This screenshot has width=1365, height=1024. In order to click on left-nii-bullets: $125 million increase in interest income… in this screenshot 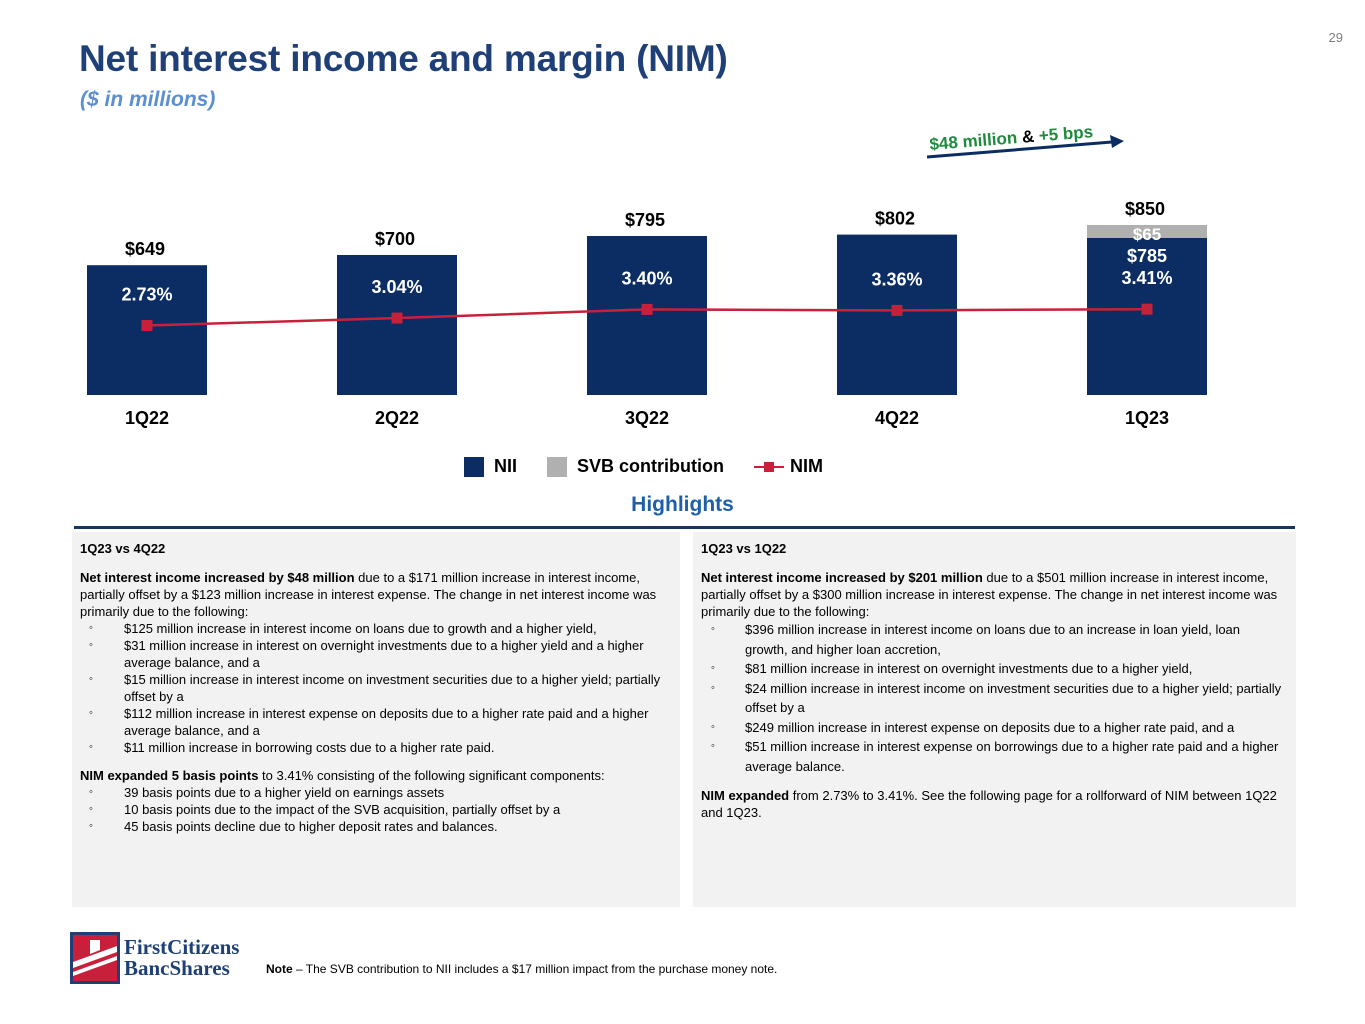, I will do `click(375, 688)`.